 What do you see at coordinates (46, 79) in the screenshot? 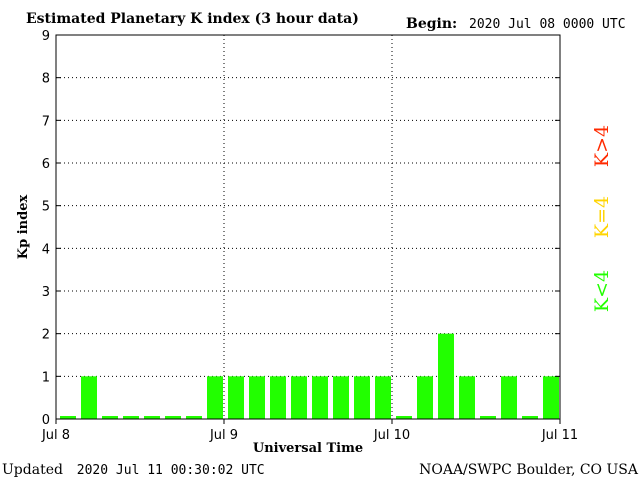
I see `y-tick-label: 8` at bounding box center [46, 79].